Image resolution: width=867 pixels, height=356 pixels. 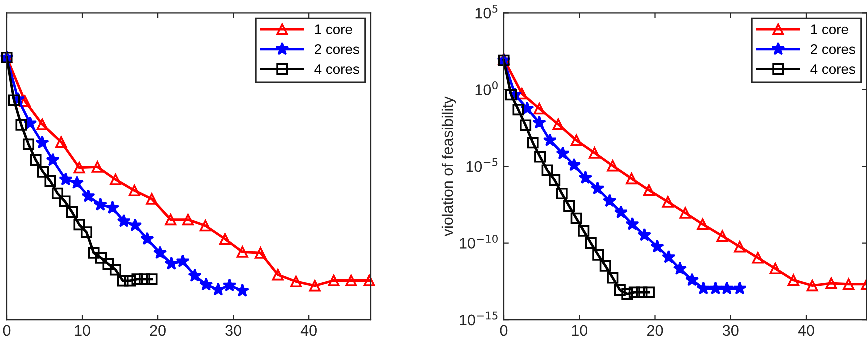 I want to click on y-axis-title: violation of feasibility, so click(x=449, y=166).